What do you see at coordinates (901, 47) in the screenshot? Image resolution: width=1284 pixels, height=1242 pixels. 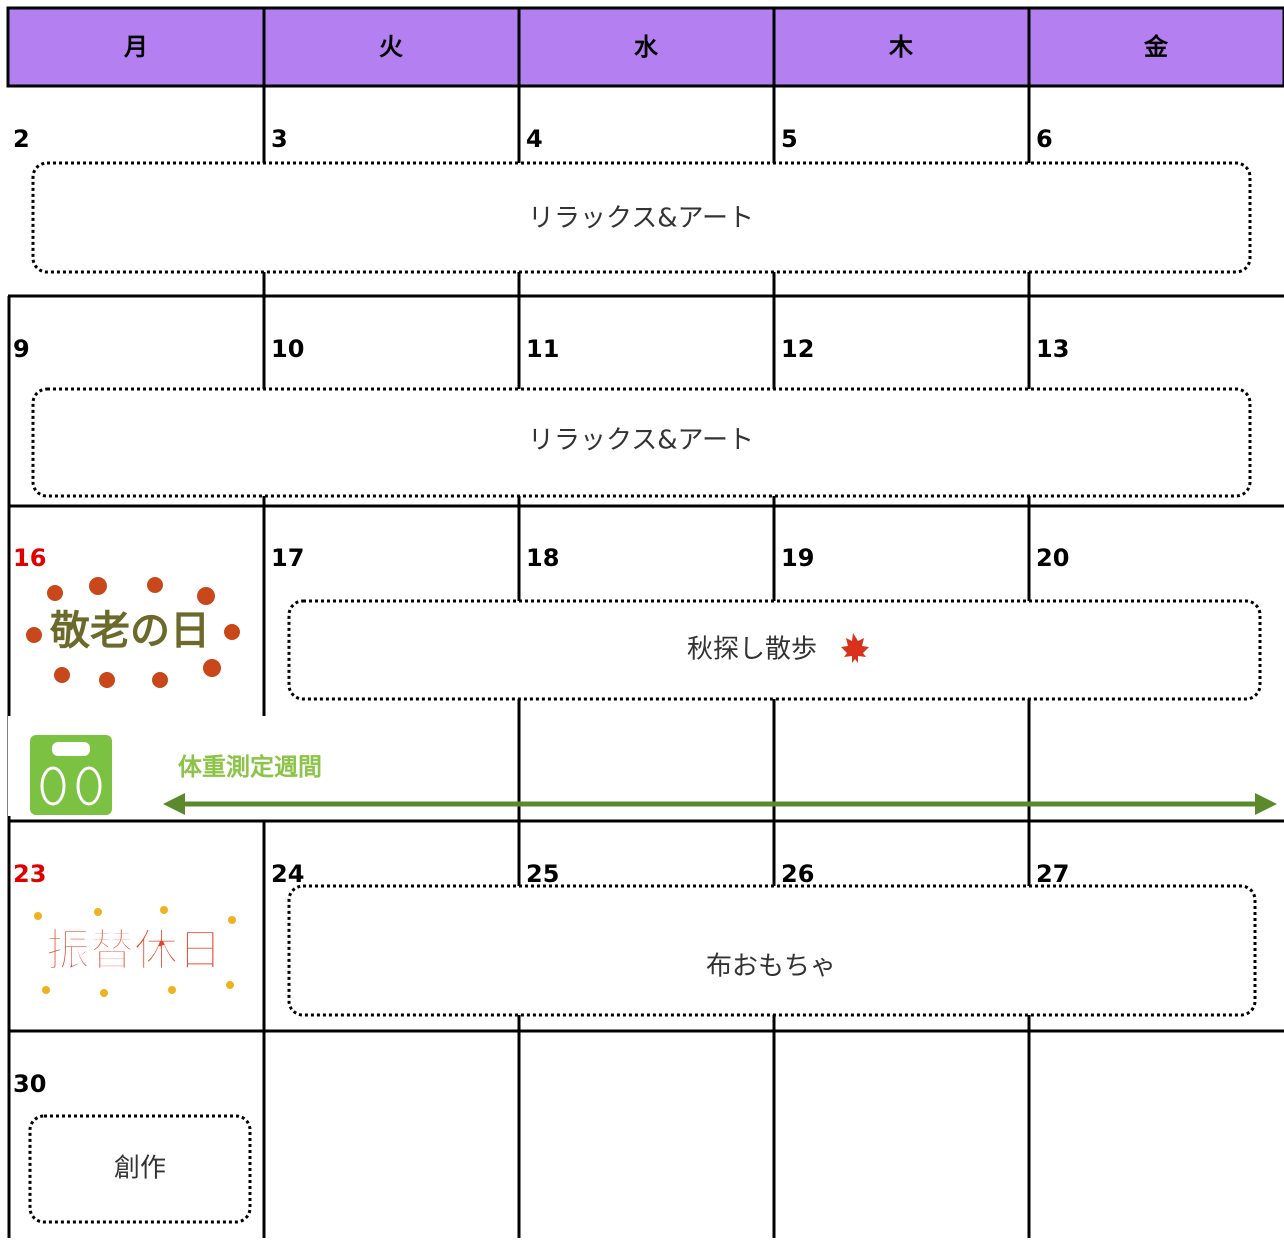 I see `day-name: 木` at bounding box center [901, 47].